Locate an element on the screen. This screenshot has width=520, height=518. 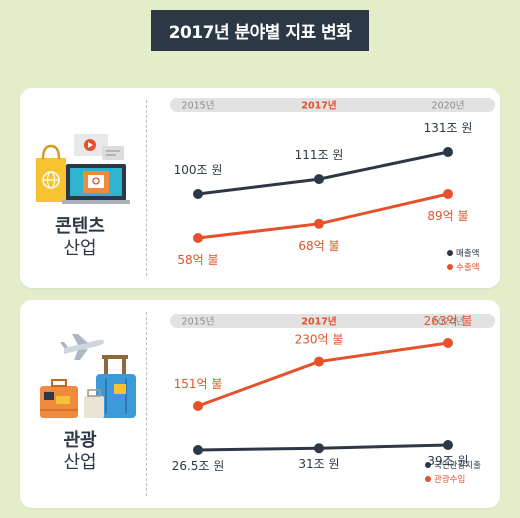
data-label: 68억 불 is located at coordinates (318, 246).